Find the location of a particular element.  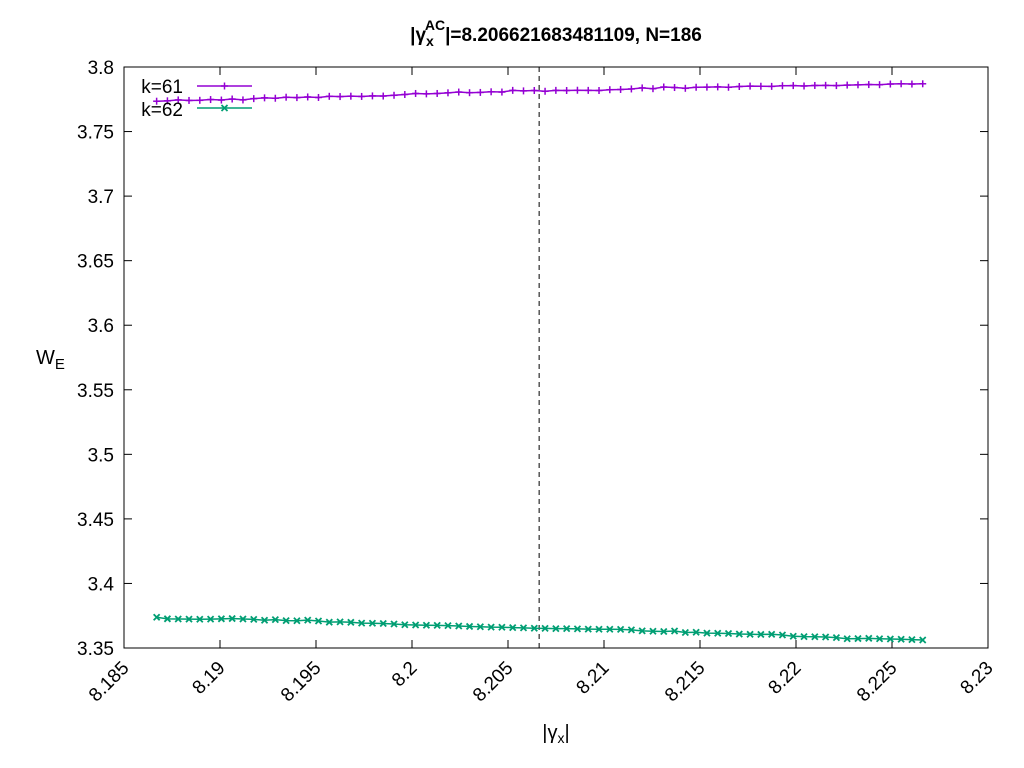

y-tick-label: 3.35 is located at coordinates (95, 649).